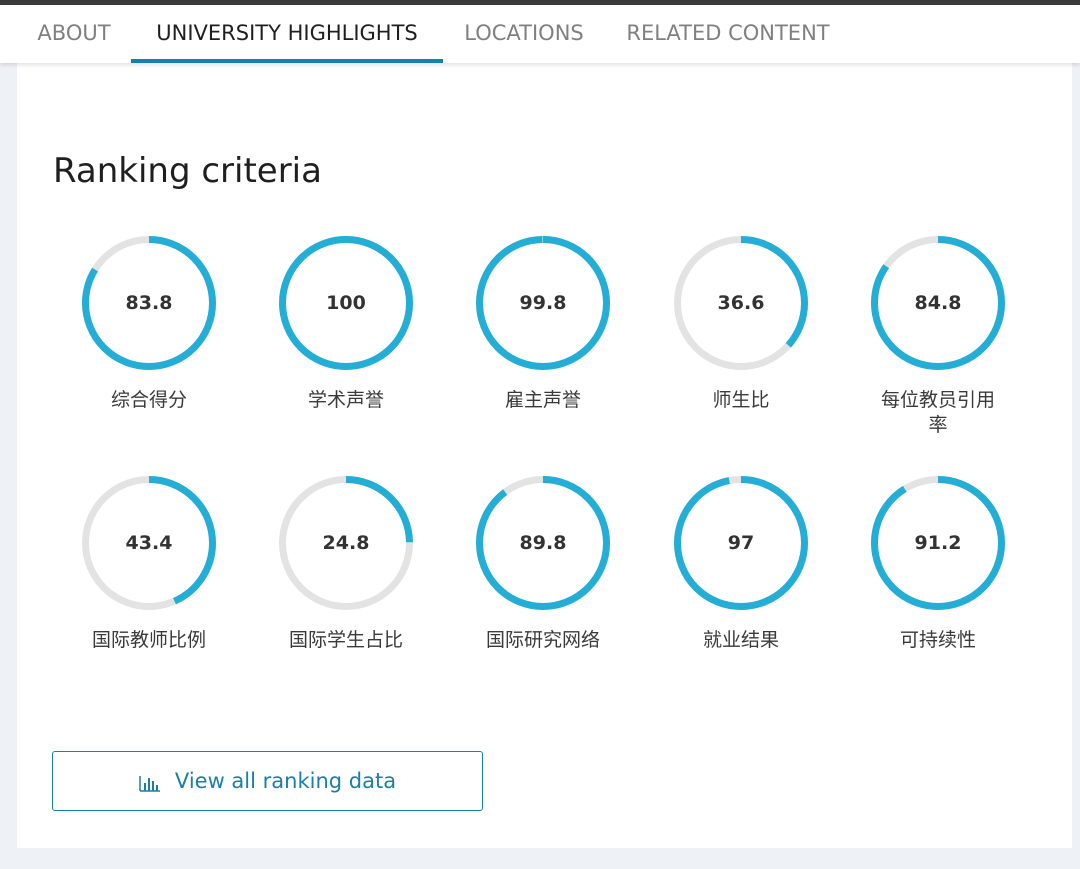 This screenshot has width=1080, height=869. Describe the element at coordinates (287, 34) in the screenshot. I see `tab-university-highlights: UNIVERSITY HIGHLIGHTS` at that location.